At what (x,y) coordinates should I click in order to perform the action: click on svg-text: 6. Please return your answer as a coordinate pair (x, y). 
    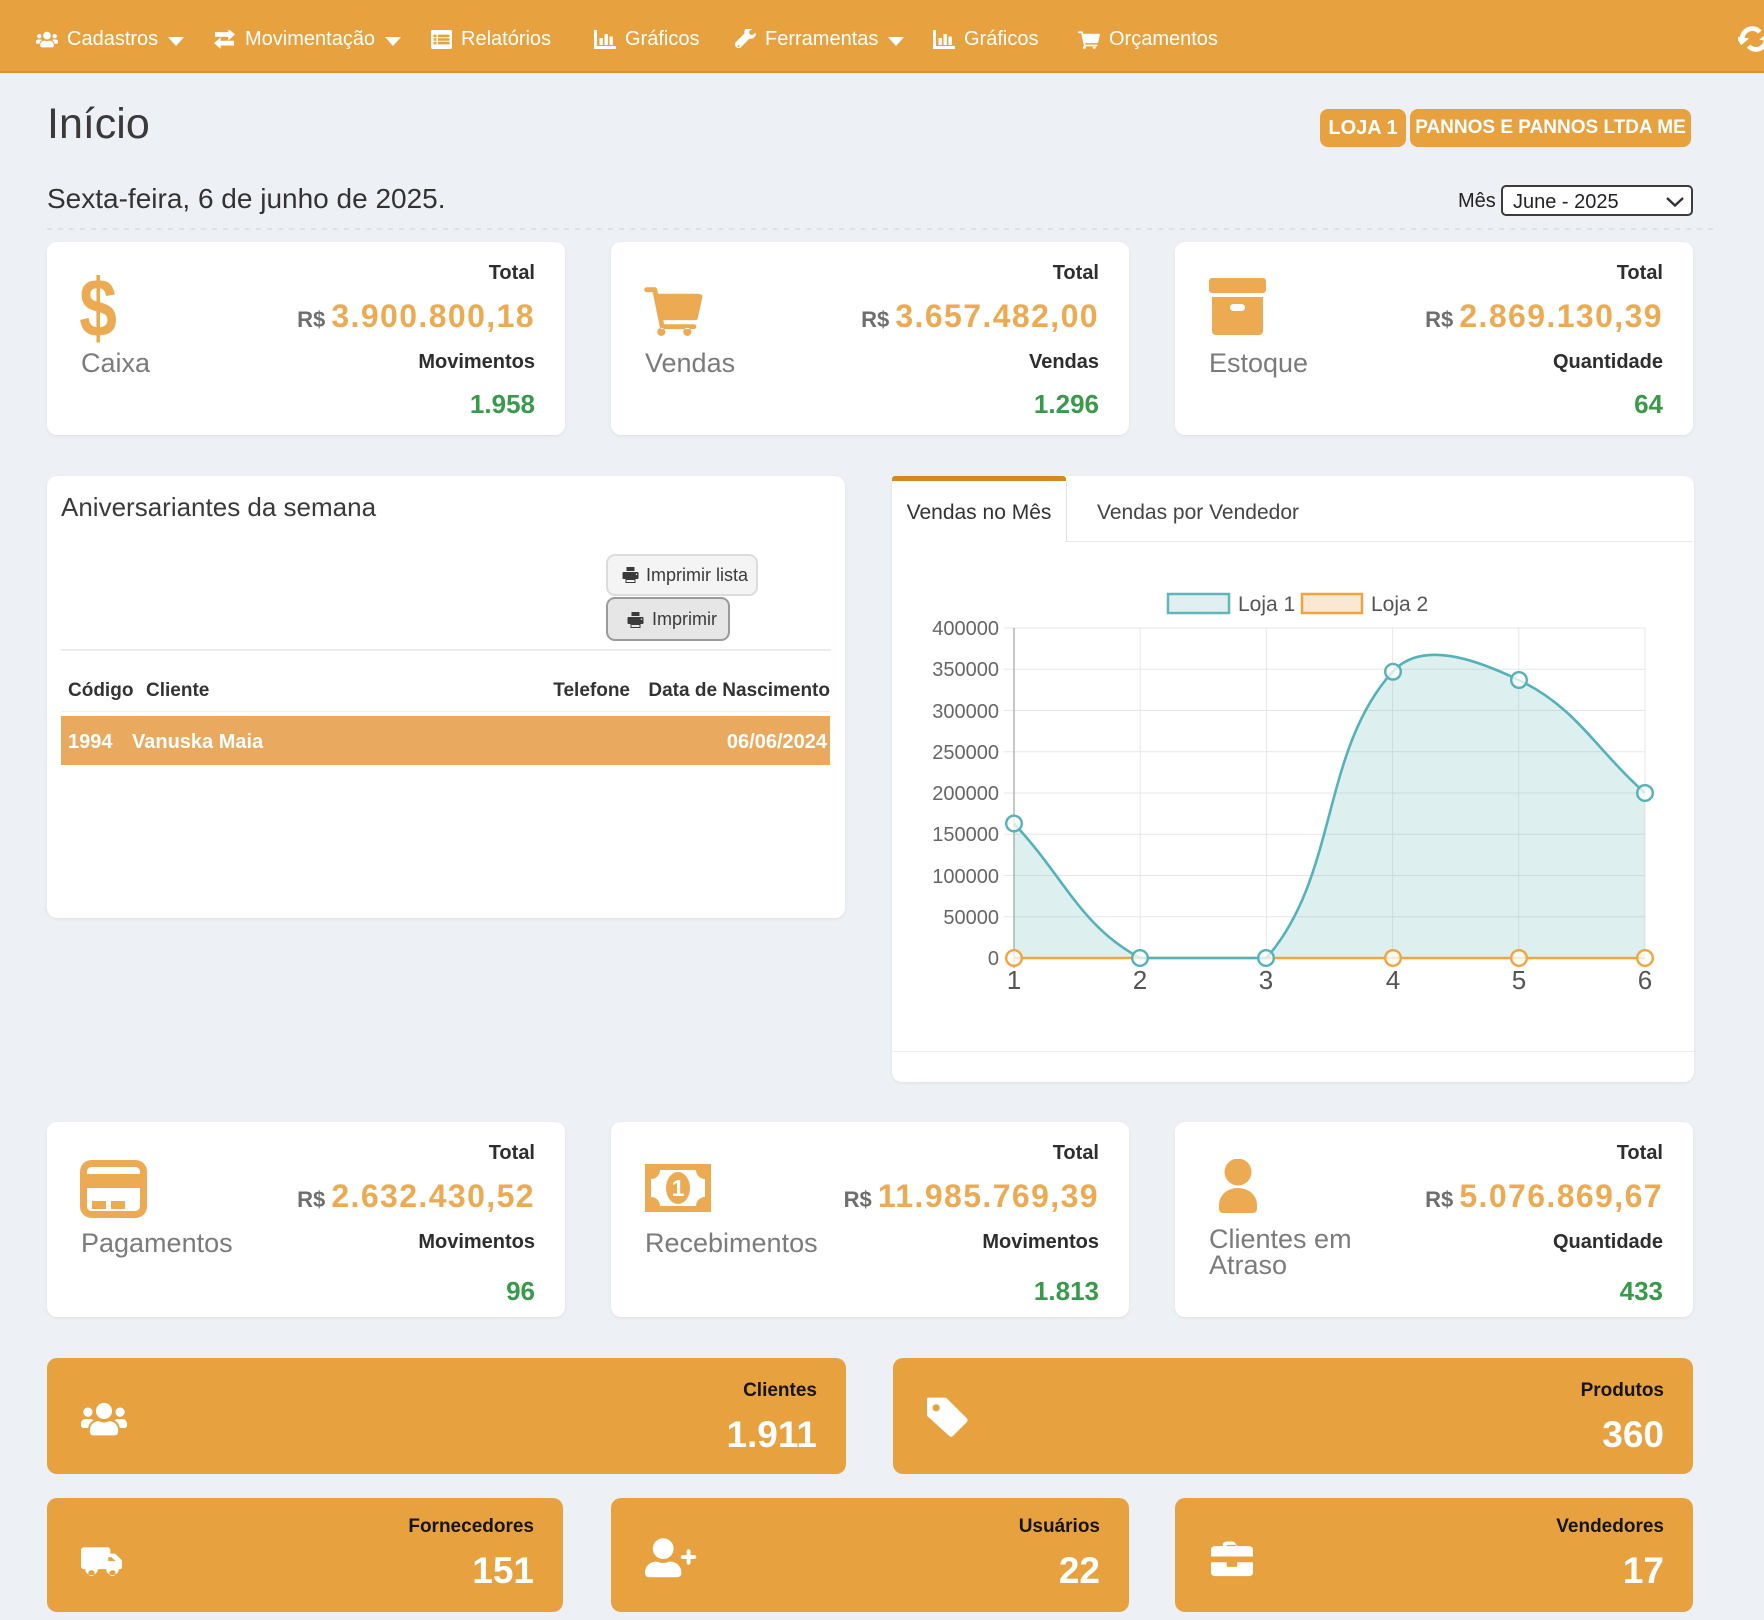
    Looking at the image, I should click on (1645, 980).